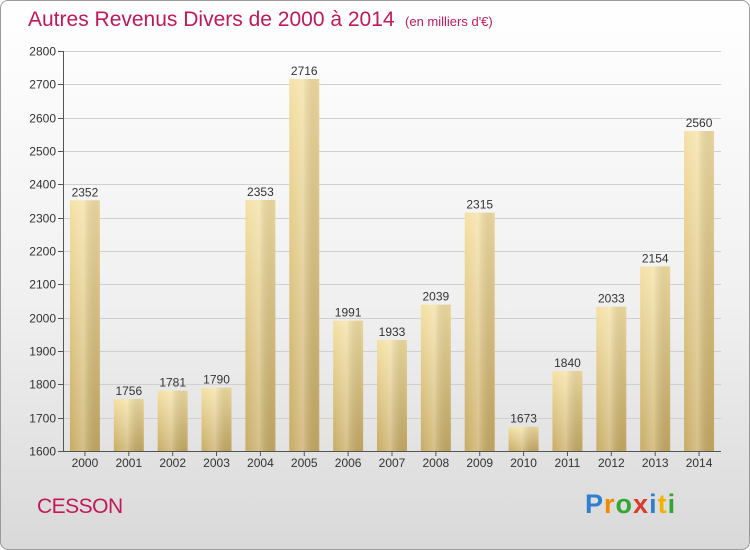 This screenshot has width=750, height=550. What do you see at coordinates (392, 463) in the screenshot?
I see `x-tick-label: 2007` at bounding box center [392, 463].